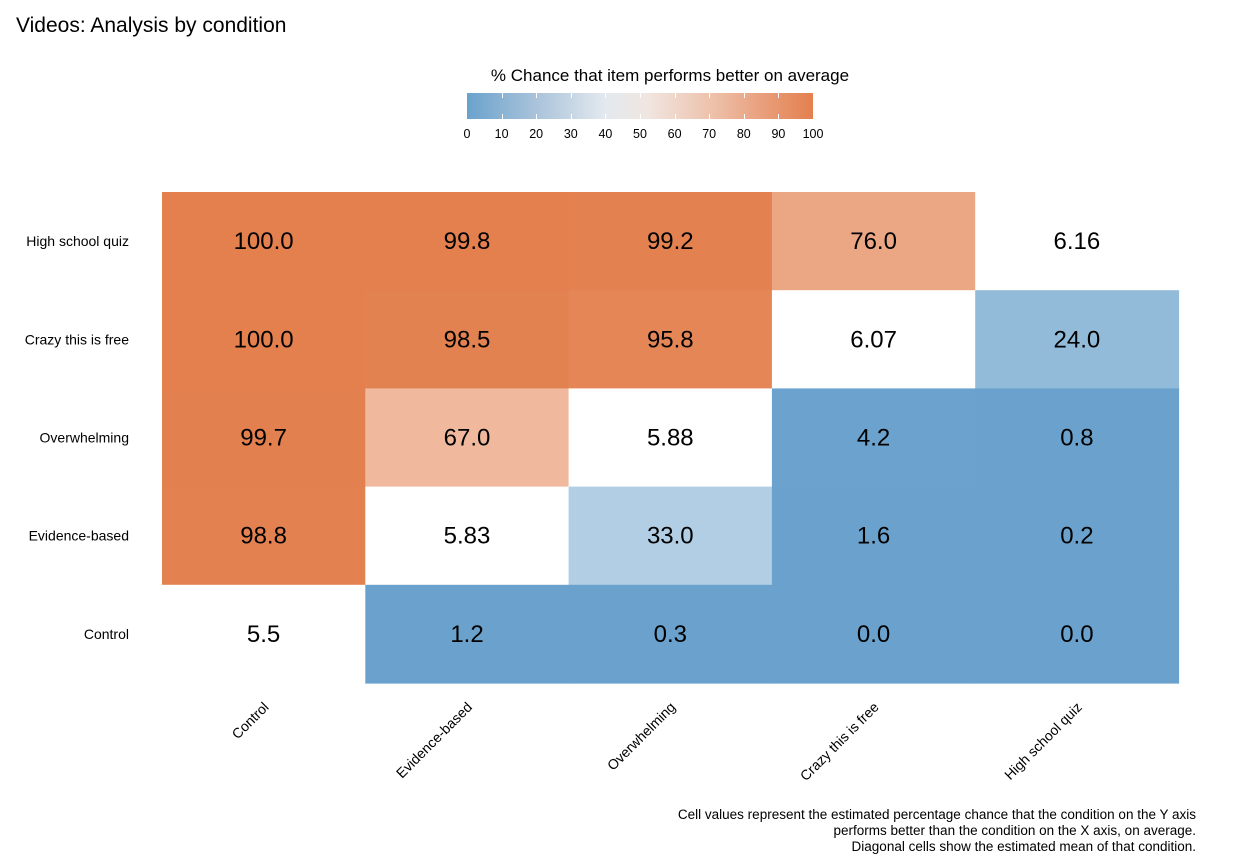  Describe the element at coordinates (605, 134) in the screenshot. I see `legend-tick-label: 40` at that location.